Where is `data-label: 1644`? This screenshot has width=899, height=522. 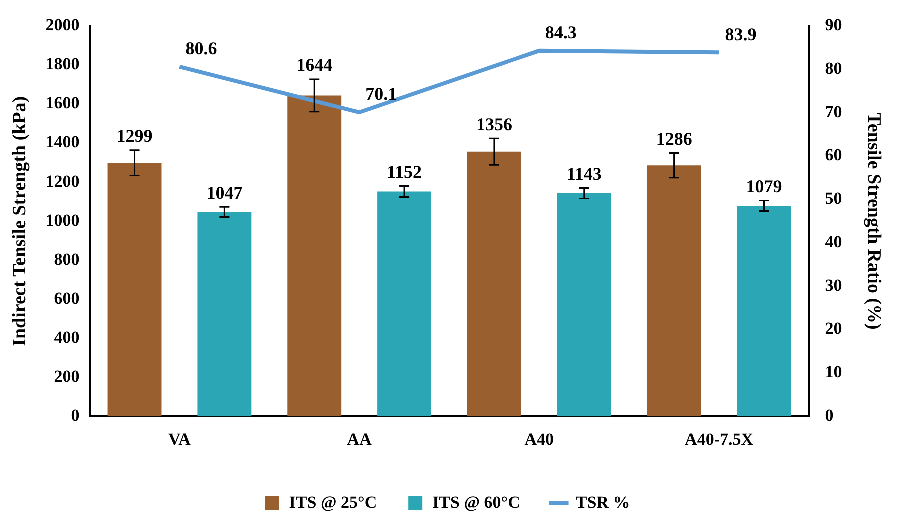 data-label: 1644 is located at coordinates (314, 65).